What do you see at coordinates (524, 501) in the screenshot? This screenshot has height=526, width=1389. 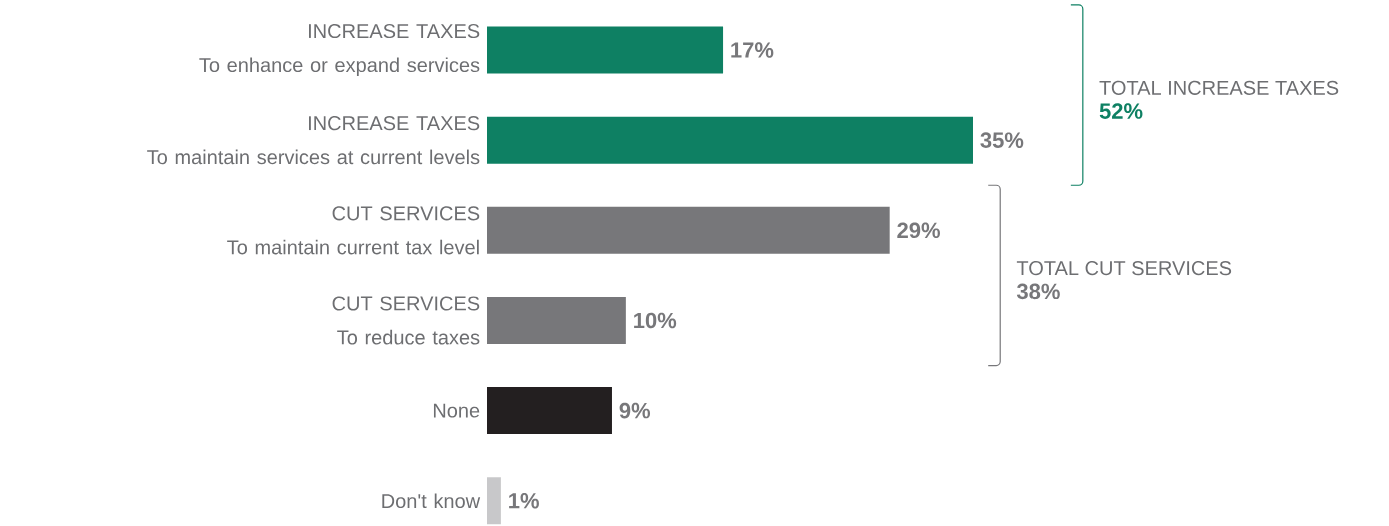 I see `data-label: 1%` at bounding box center [524, 501].